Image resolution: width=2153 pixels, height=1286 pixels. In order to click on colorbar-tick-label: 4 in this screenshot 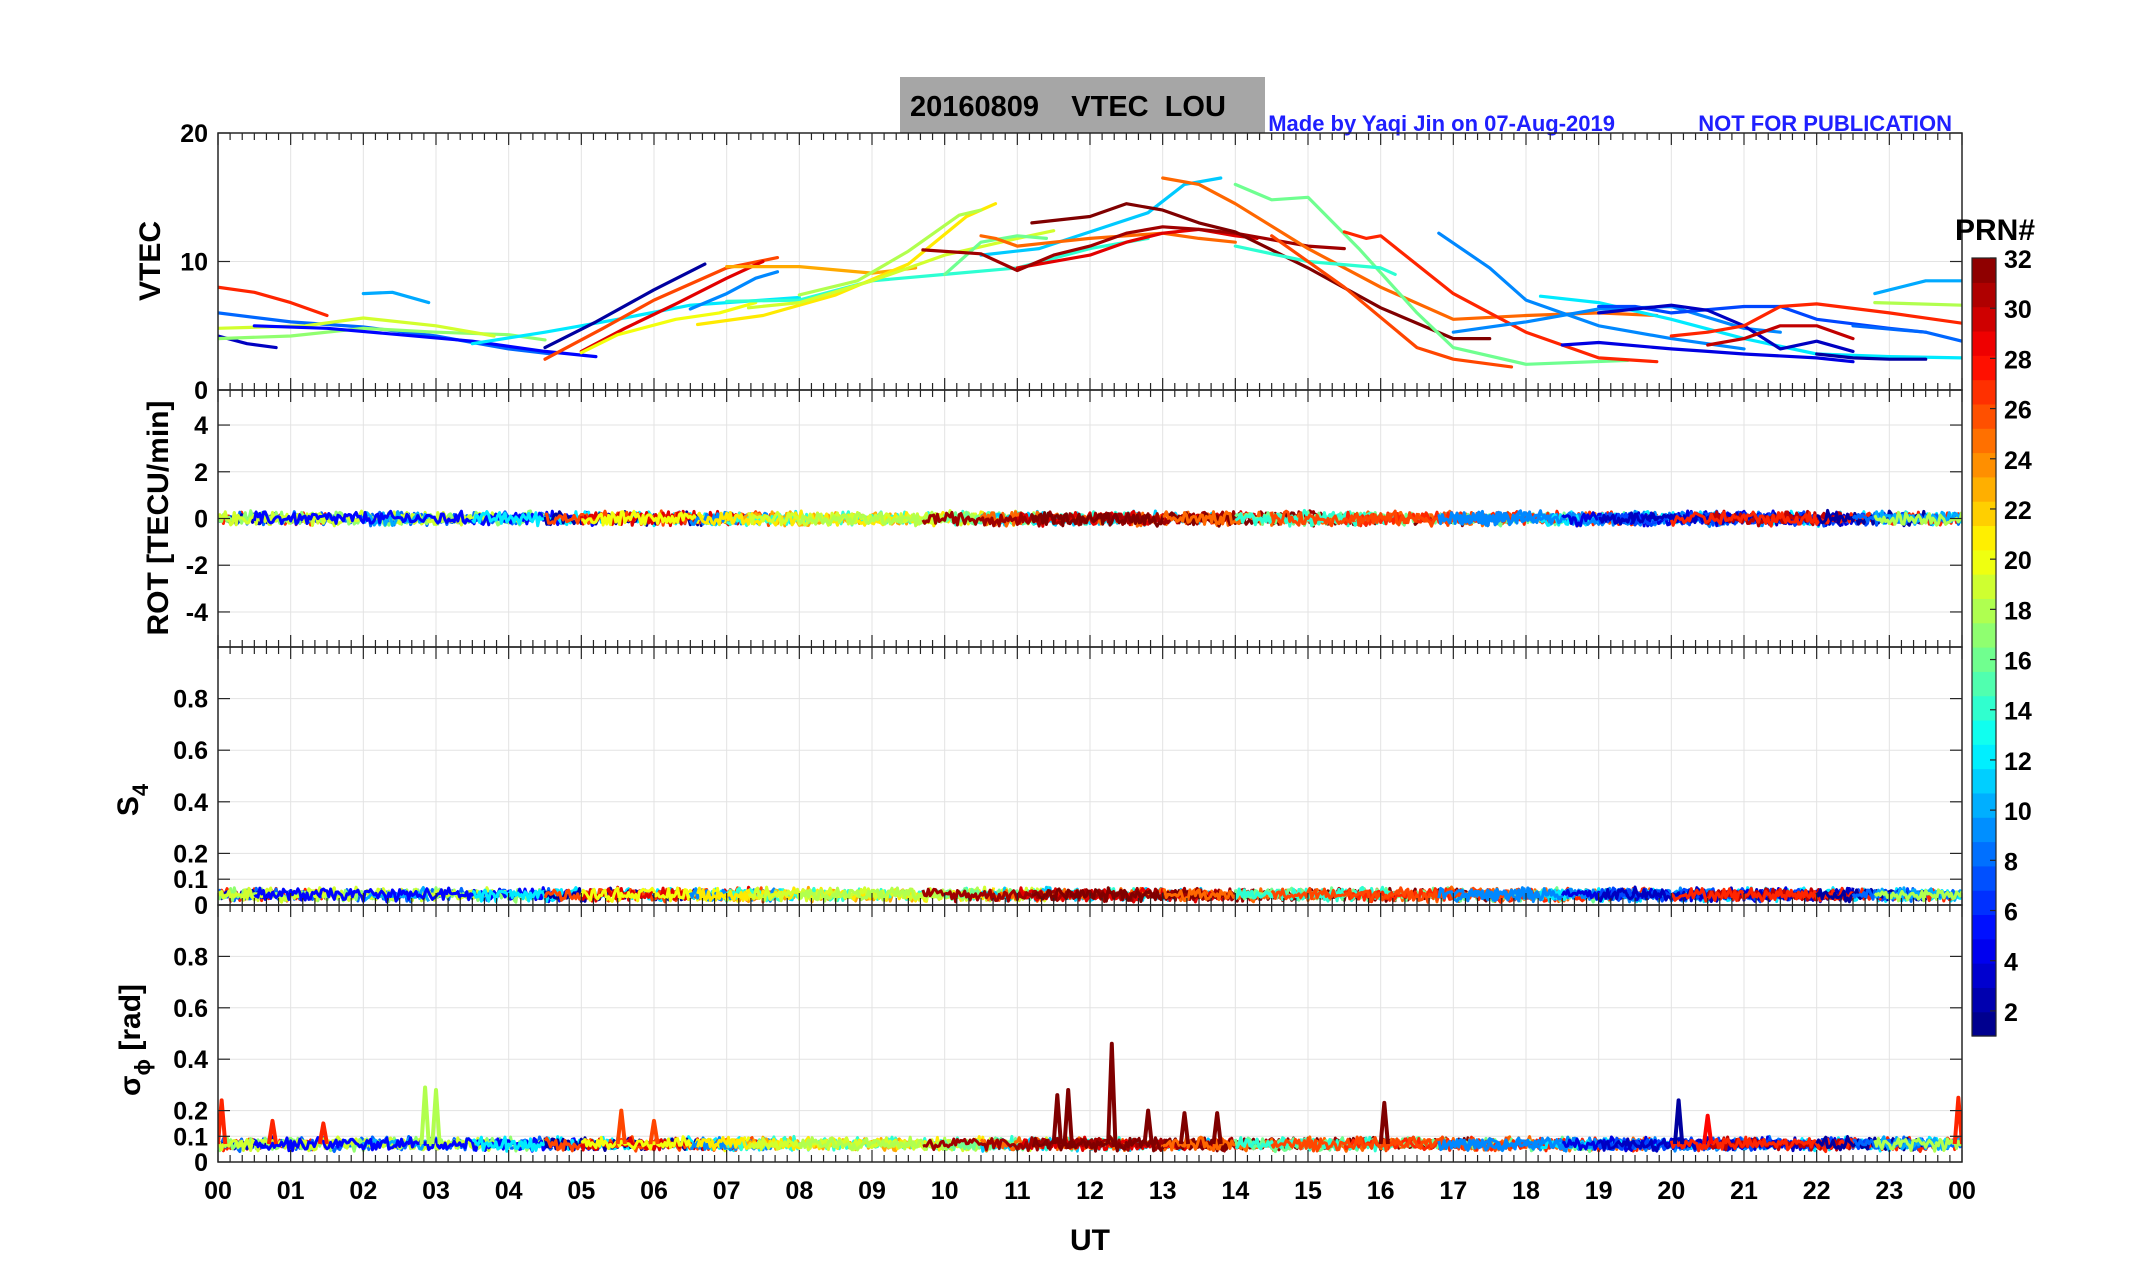, I will do `click(2011, 963)`.